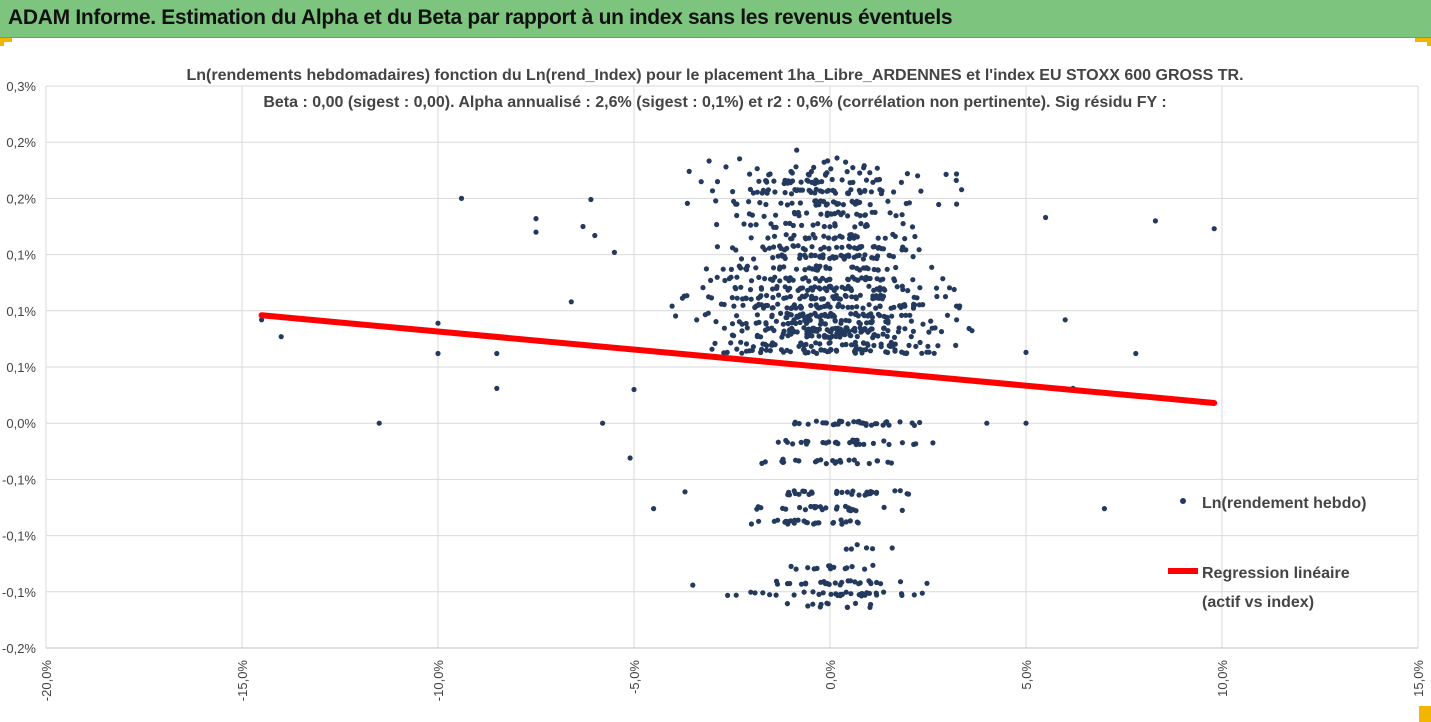  Describe the element at coordinates (19, 479) in the screenshot. I see `y-tick-label: -0,1%` at that location.